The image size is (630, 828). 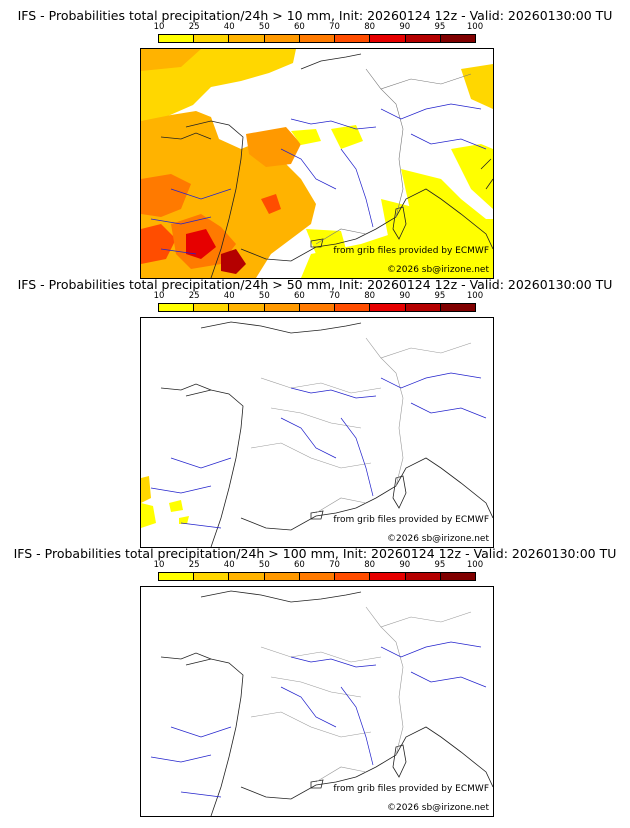 I want to click on map-graphic, so click(x=321, y=703).